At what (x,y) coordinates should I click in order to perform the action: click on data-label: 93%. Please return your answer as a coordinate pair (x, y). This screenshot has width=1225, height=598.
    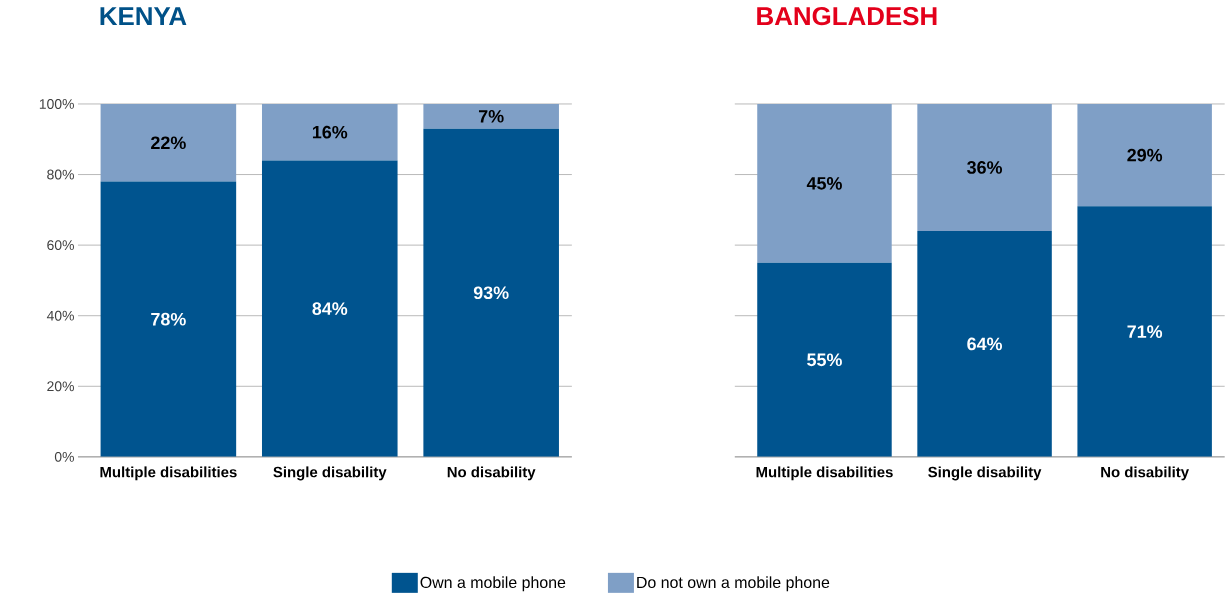
    Looking at the image, I should click on (491, 293).